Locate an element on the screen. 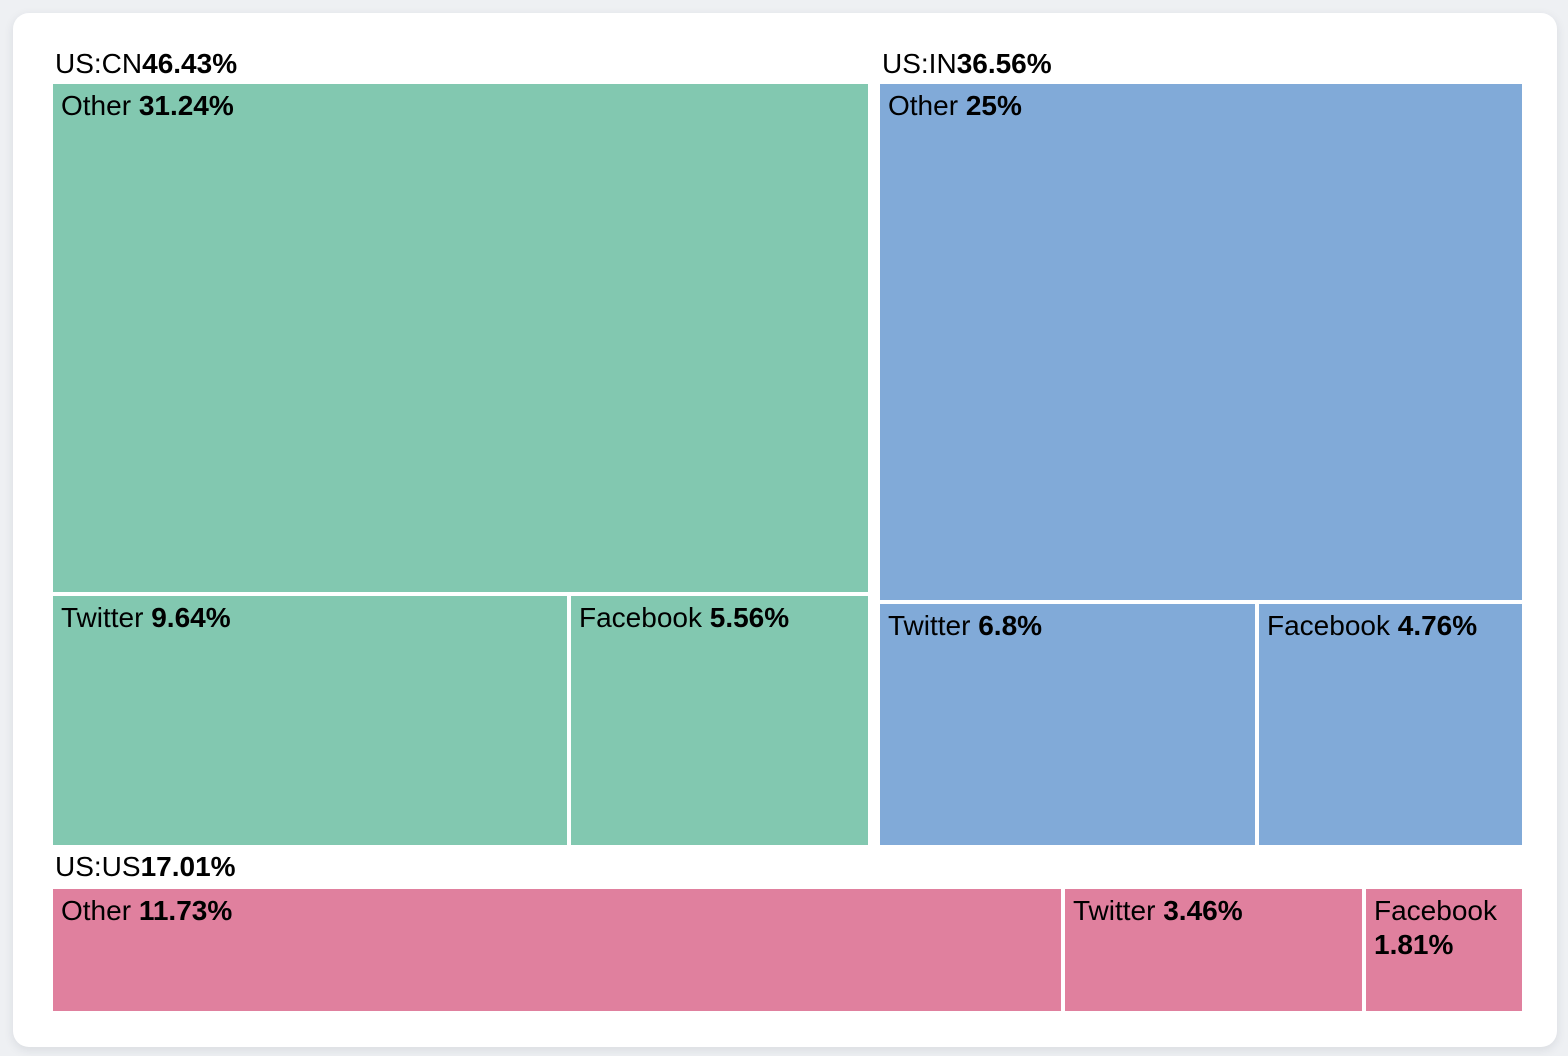 The width and height of the screenshot is (1568, 1056). cell-label: Twitter 9.64% is located at coordinates (310, 618).